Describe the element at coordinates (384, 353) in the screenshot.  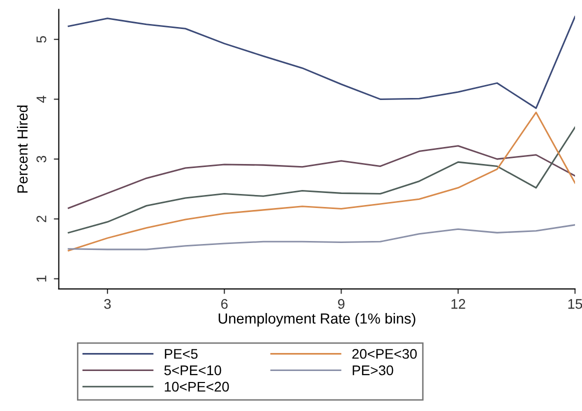
I see `legend-label: 20<PE<30` at that location.